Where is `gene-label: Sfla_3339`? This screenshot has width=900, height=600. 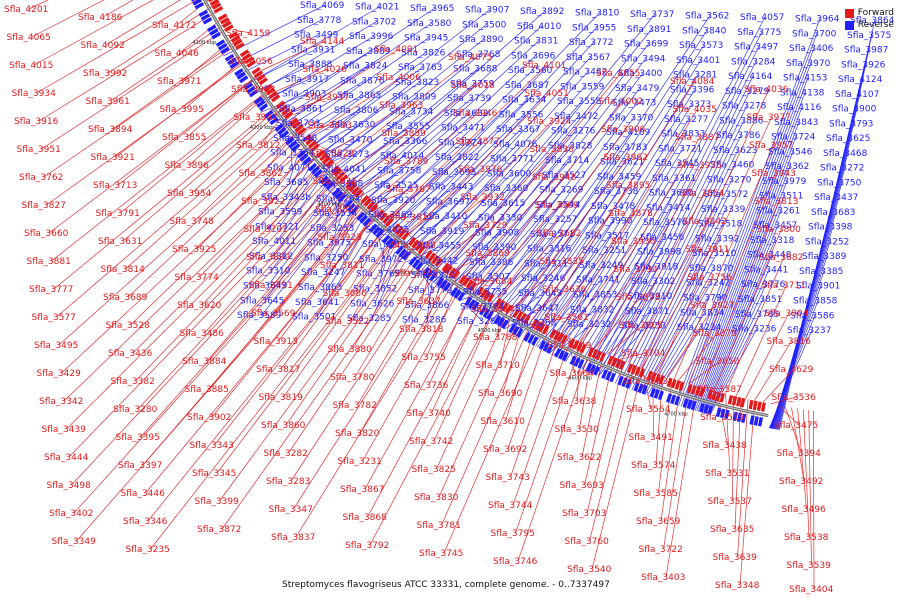
gene-label: Sfla_3339 is located at coordinates (723, 210).